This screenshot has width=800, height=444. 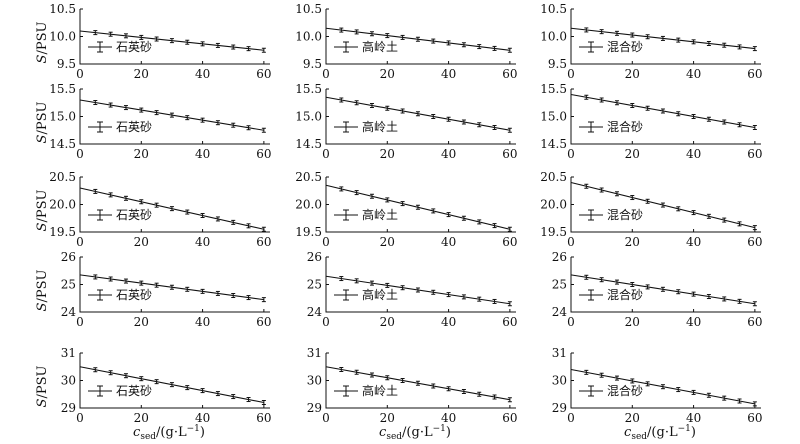 I want to click on y-tick-label: 24, so click(x=560, y=312).